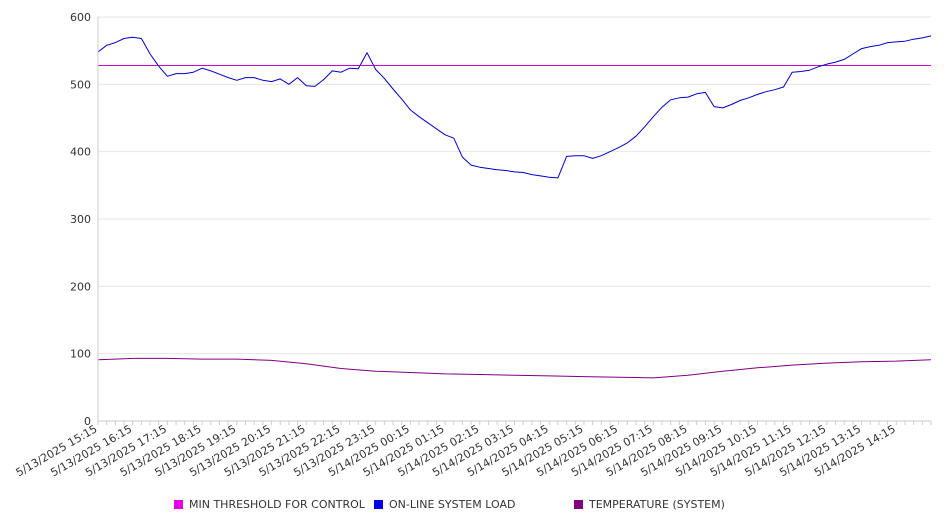 This screenshot has height=526, width=946. Describe the element at coordinates (452, 504) in the screenshot. I see `legend-label-system-load: ON-LINE SYSTEM LOAD` at that location.